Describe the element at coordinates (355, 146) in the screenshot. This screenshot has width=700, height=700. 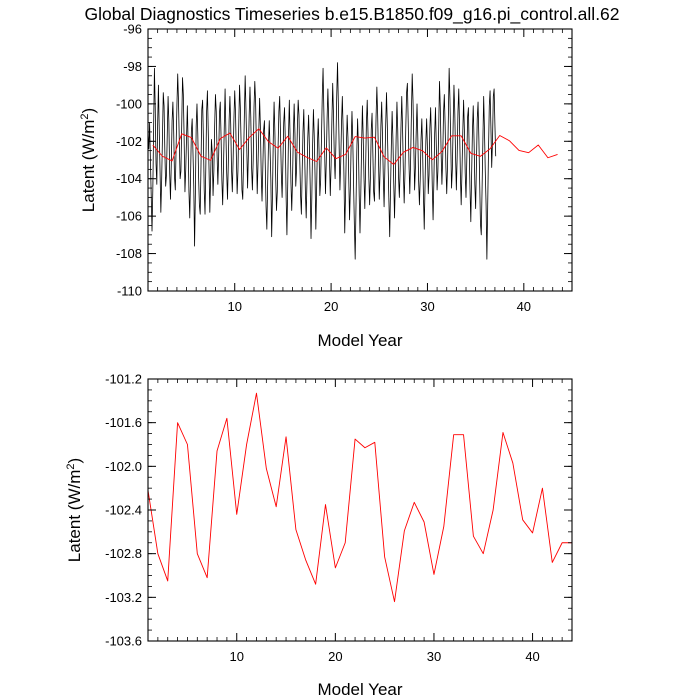
I see `series-line-annual` at that location.